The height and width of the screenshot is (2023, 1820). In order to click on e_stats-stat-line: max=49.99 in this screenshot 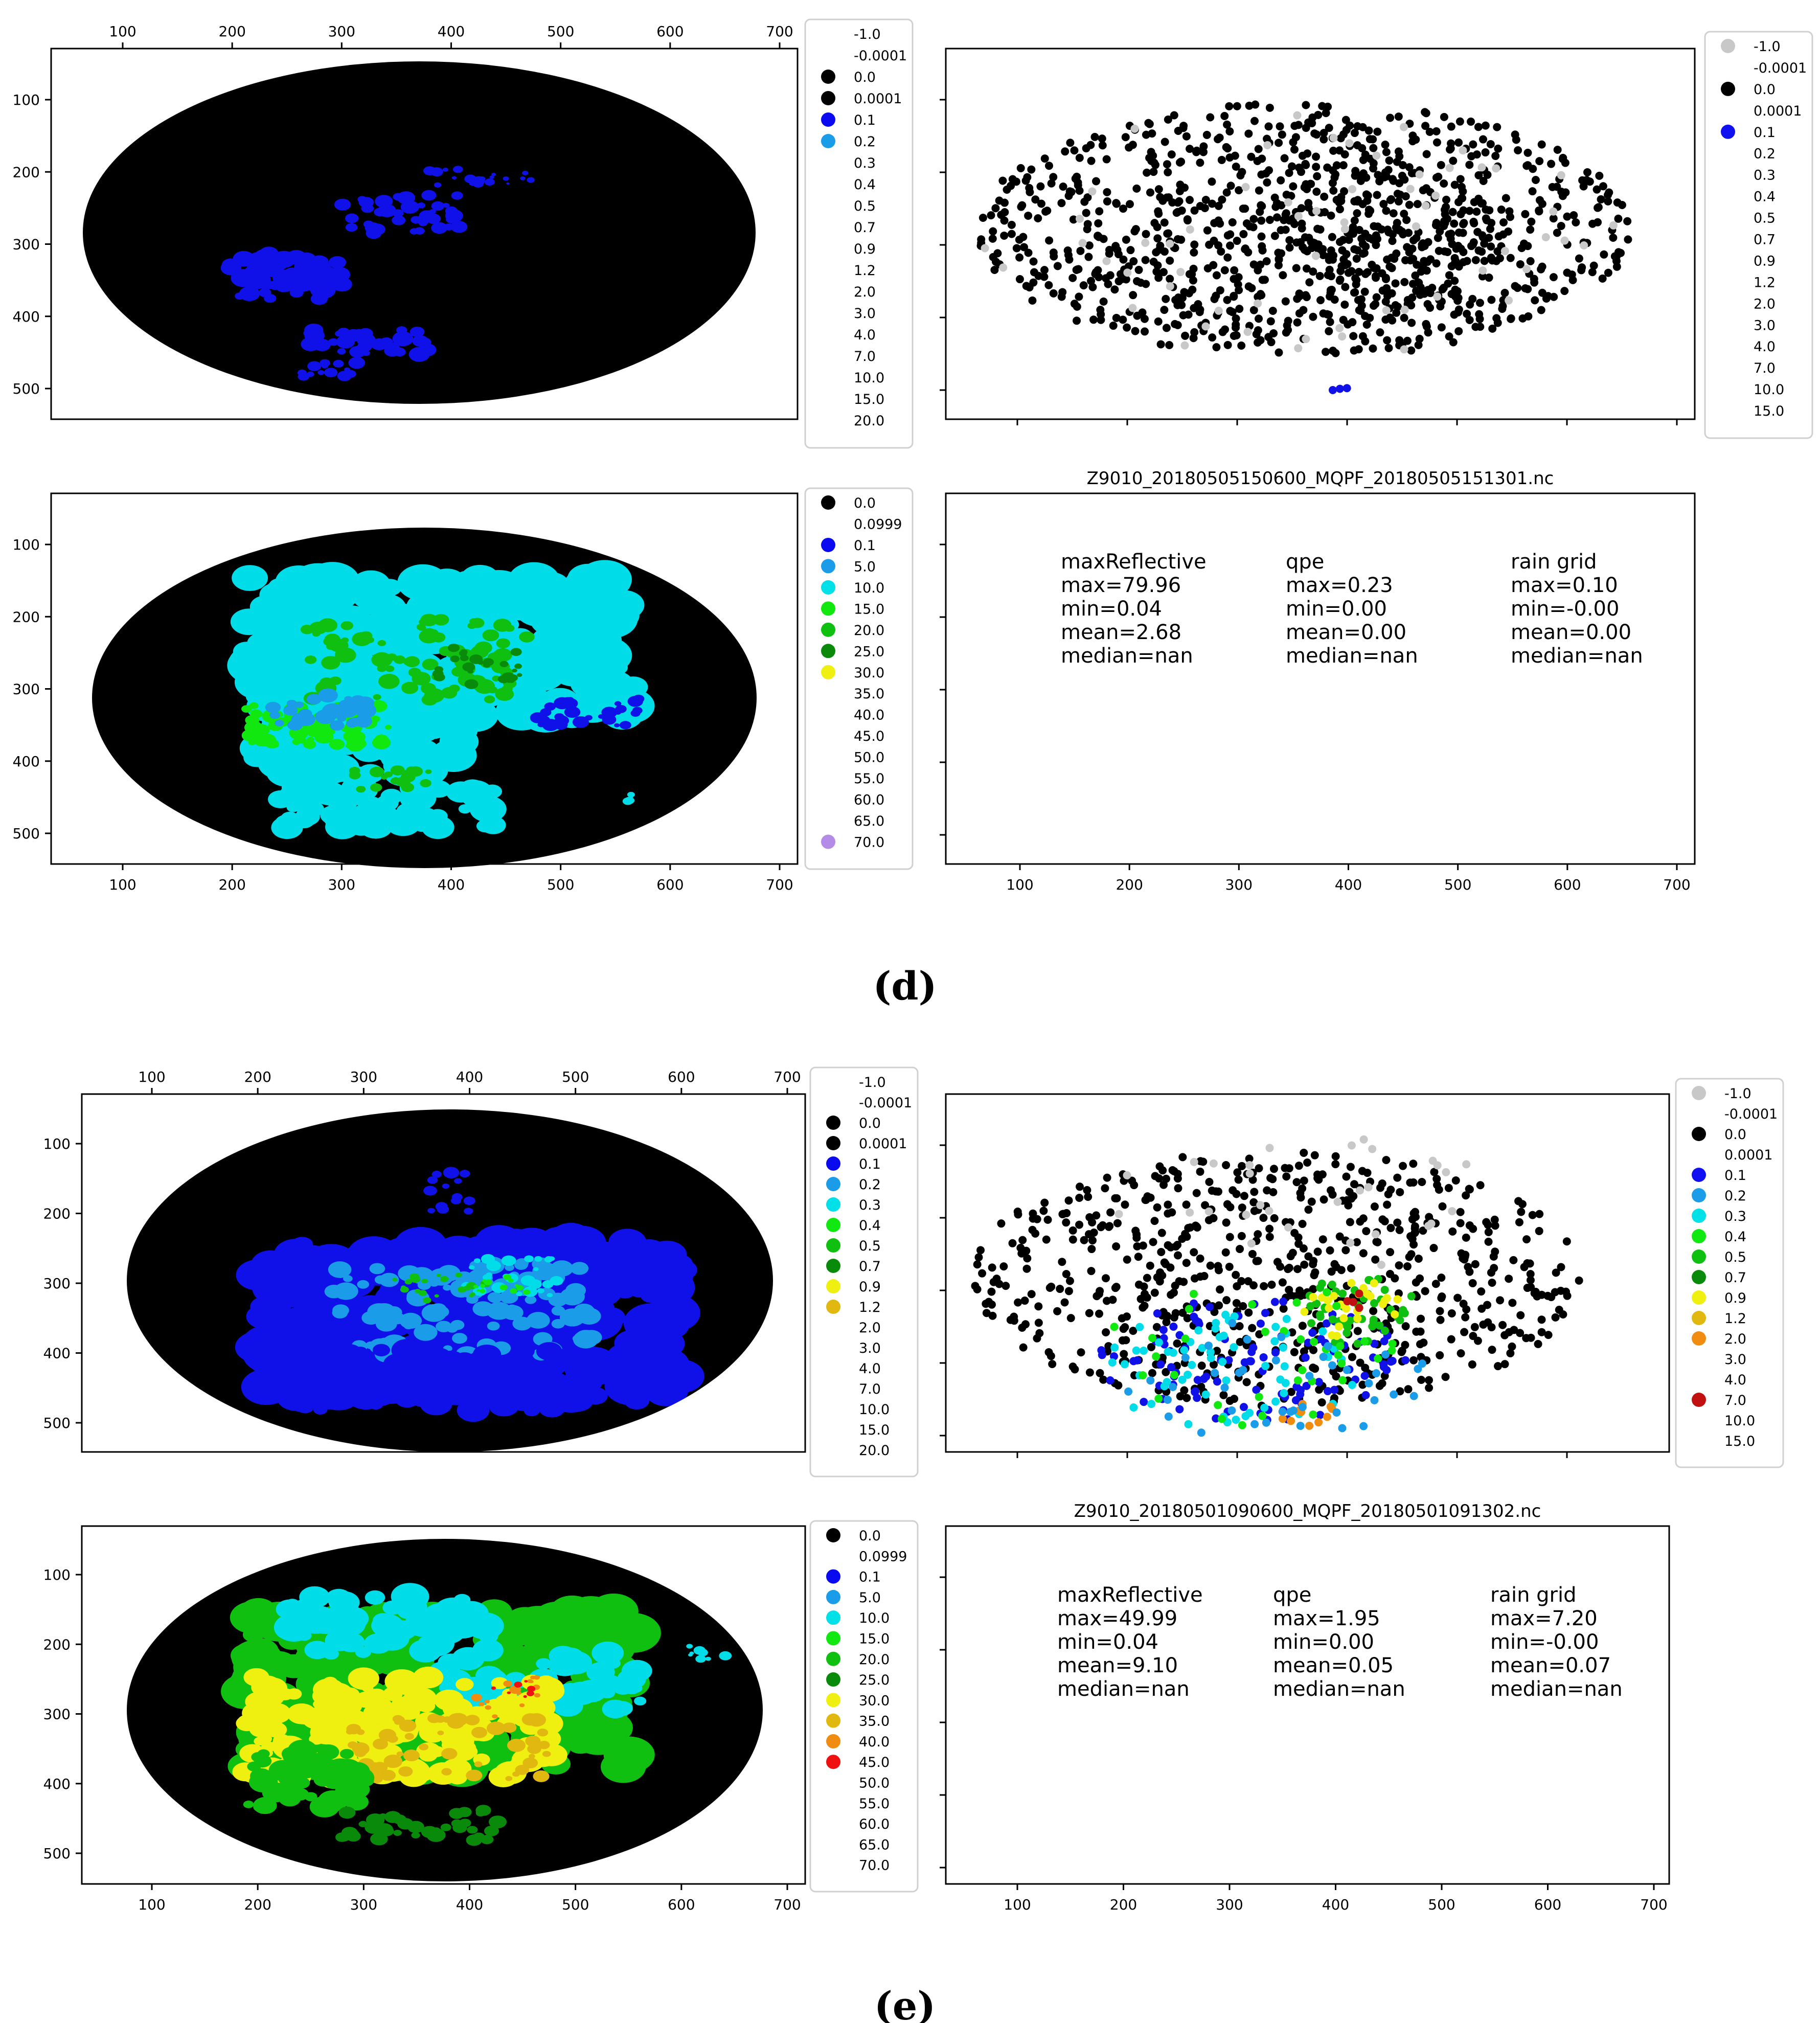, I will do `click(1117, 1618)`.